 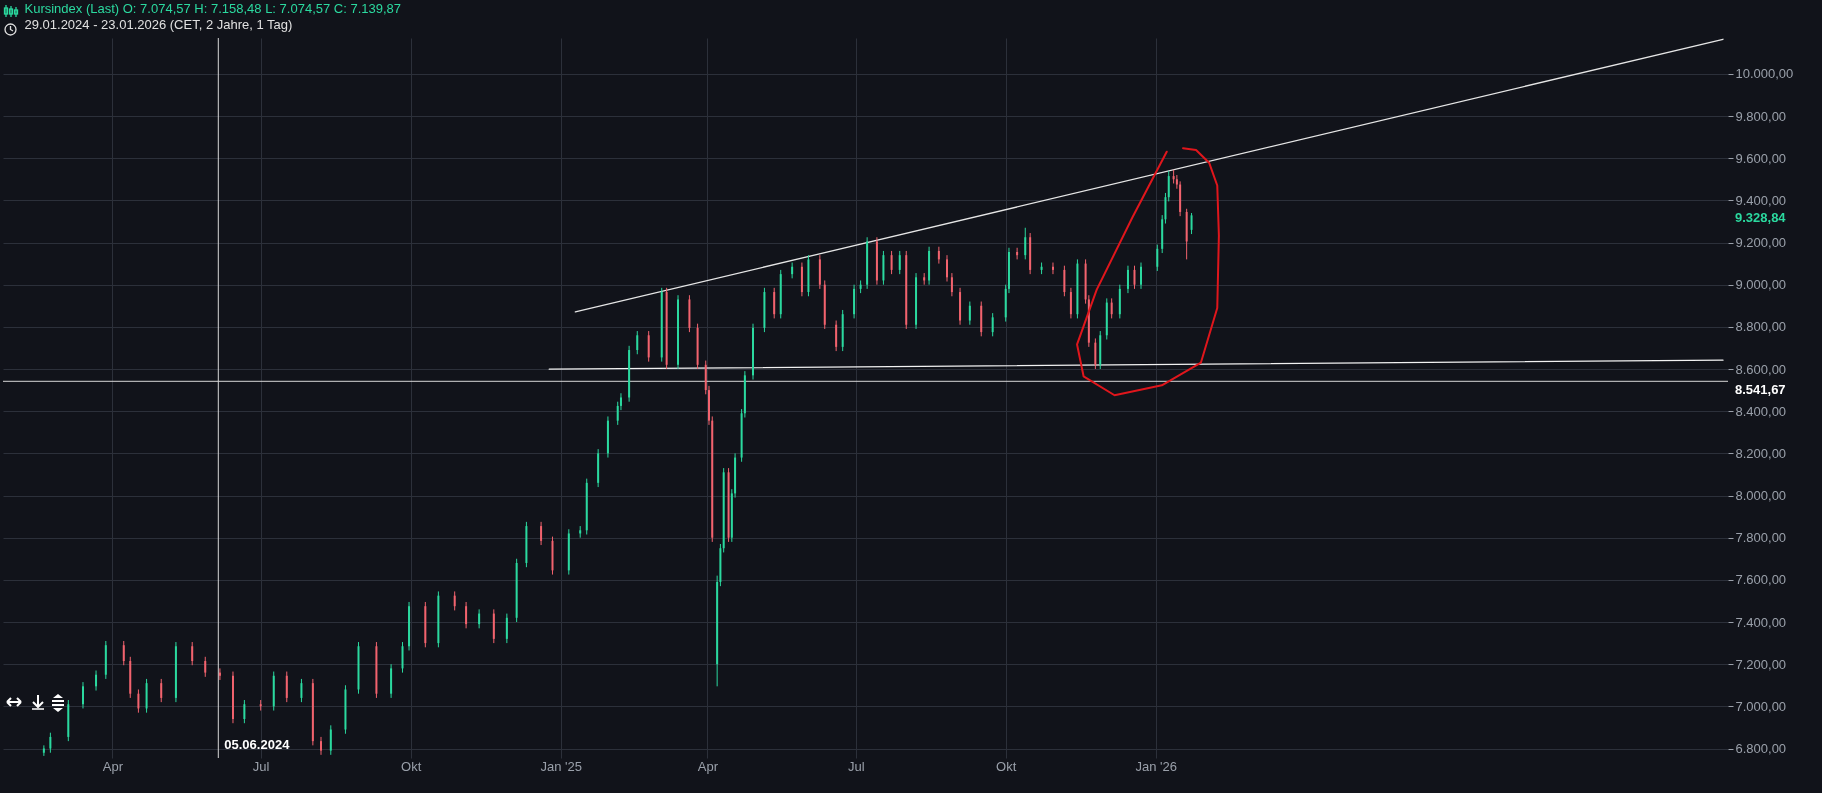 I want to click on y-tick-label: 9.200,00, so click(x=1761, y=243).